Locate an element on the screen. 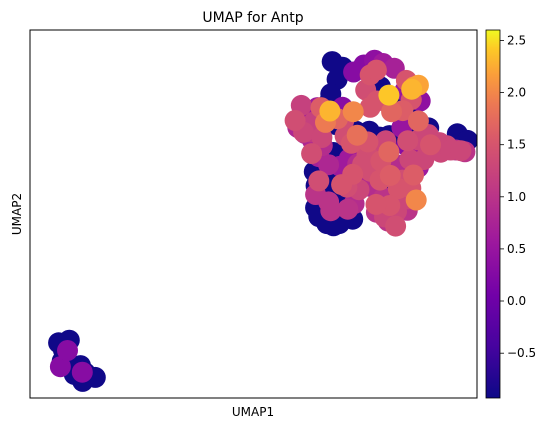 Image resolution: width=551 pixels, height=429 pixels. colorbar-tick-label: 1.5 is located at coordinates (516, 145).